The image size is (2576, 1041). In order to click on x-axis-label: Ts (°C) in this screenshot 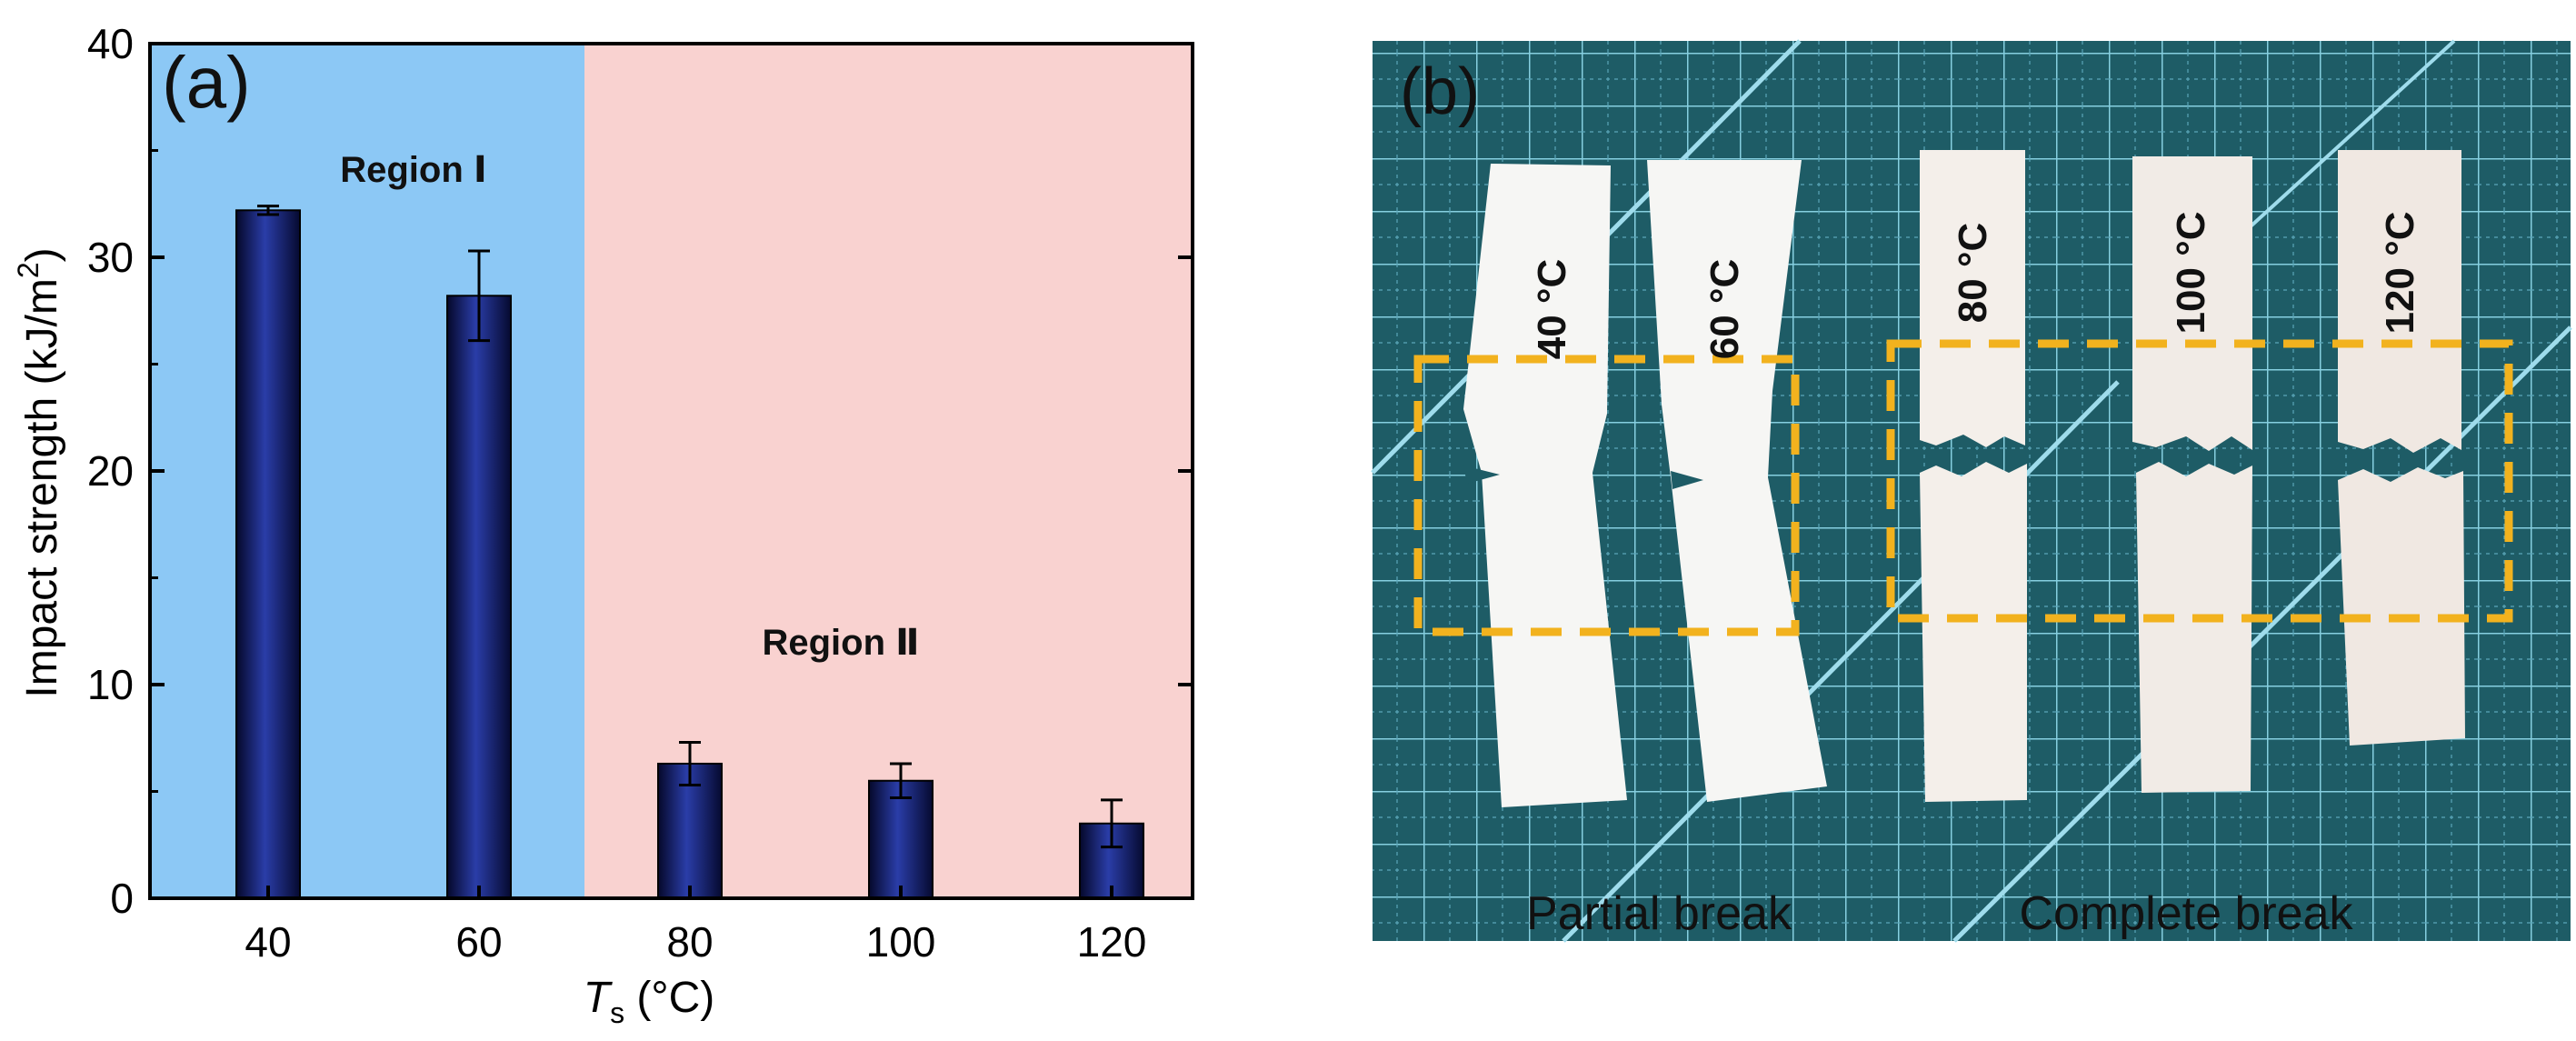, I will do `click(649, 1001)`.